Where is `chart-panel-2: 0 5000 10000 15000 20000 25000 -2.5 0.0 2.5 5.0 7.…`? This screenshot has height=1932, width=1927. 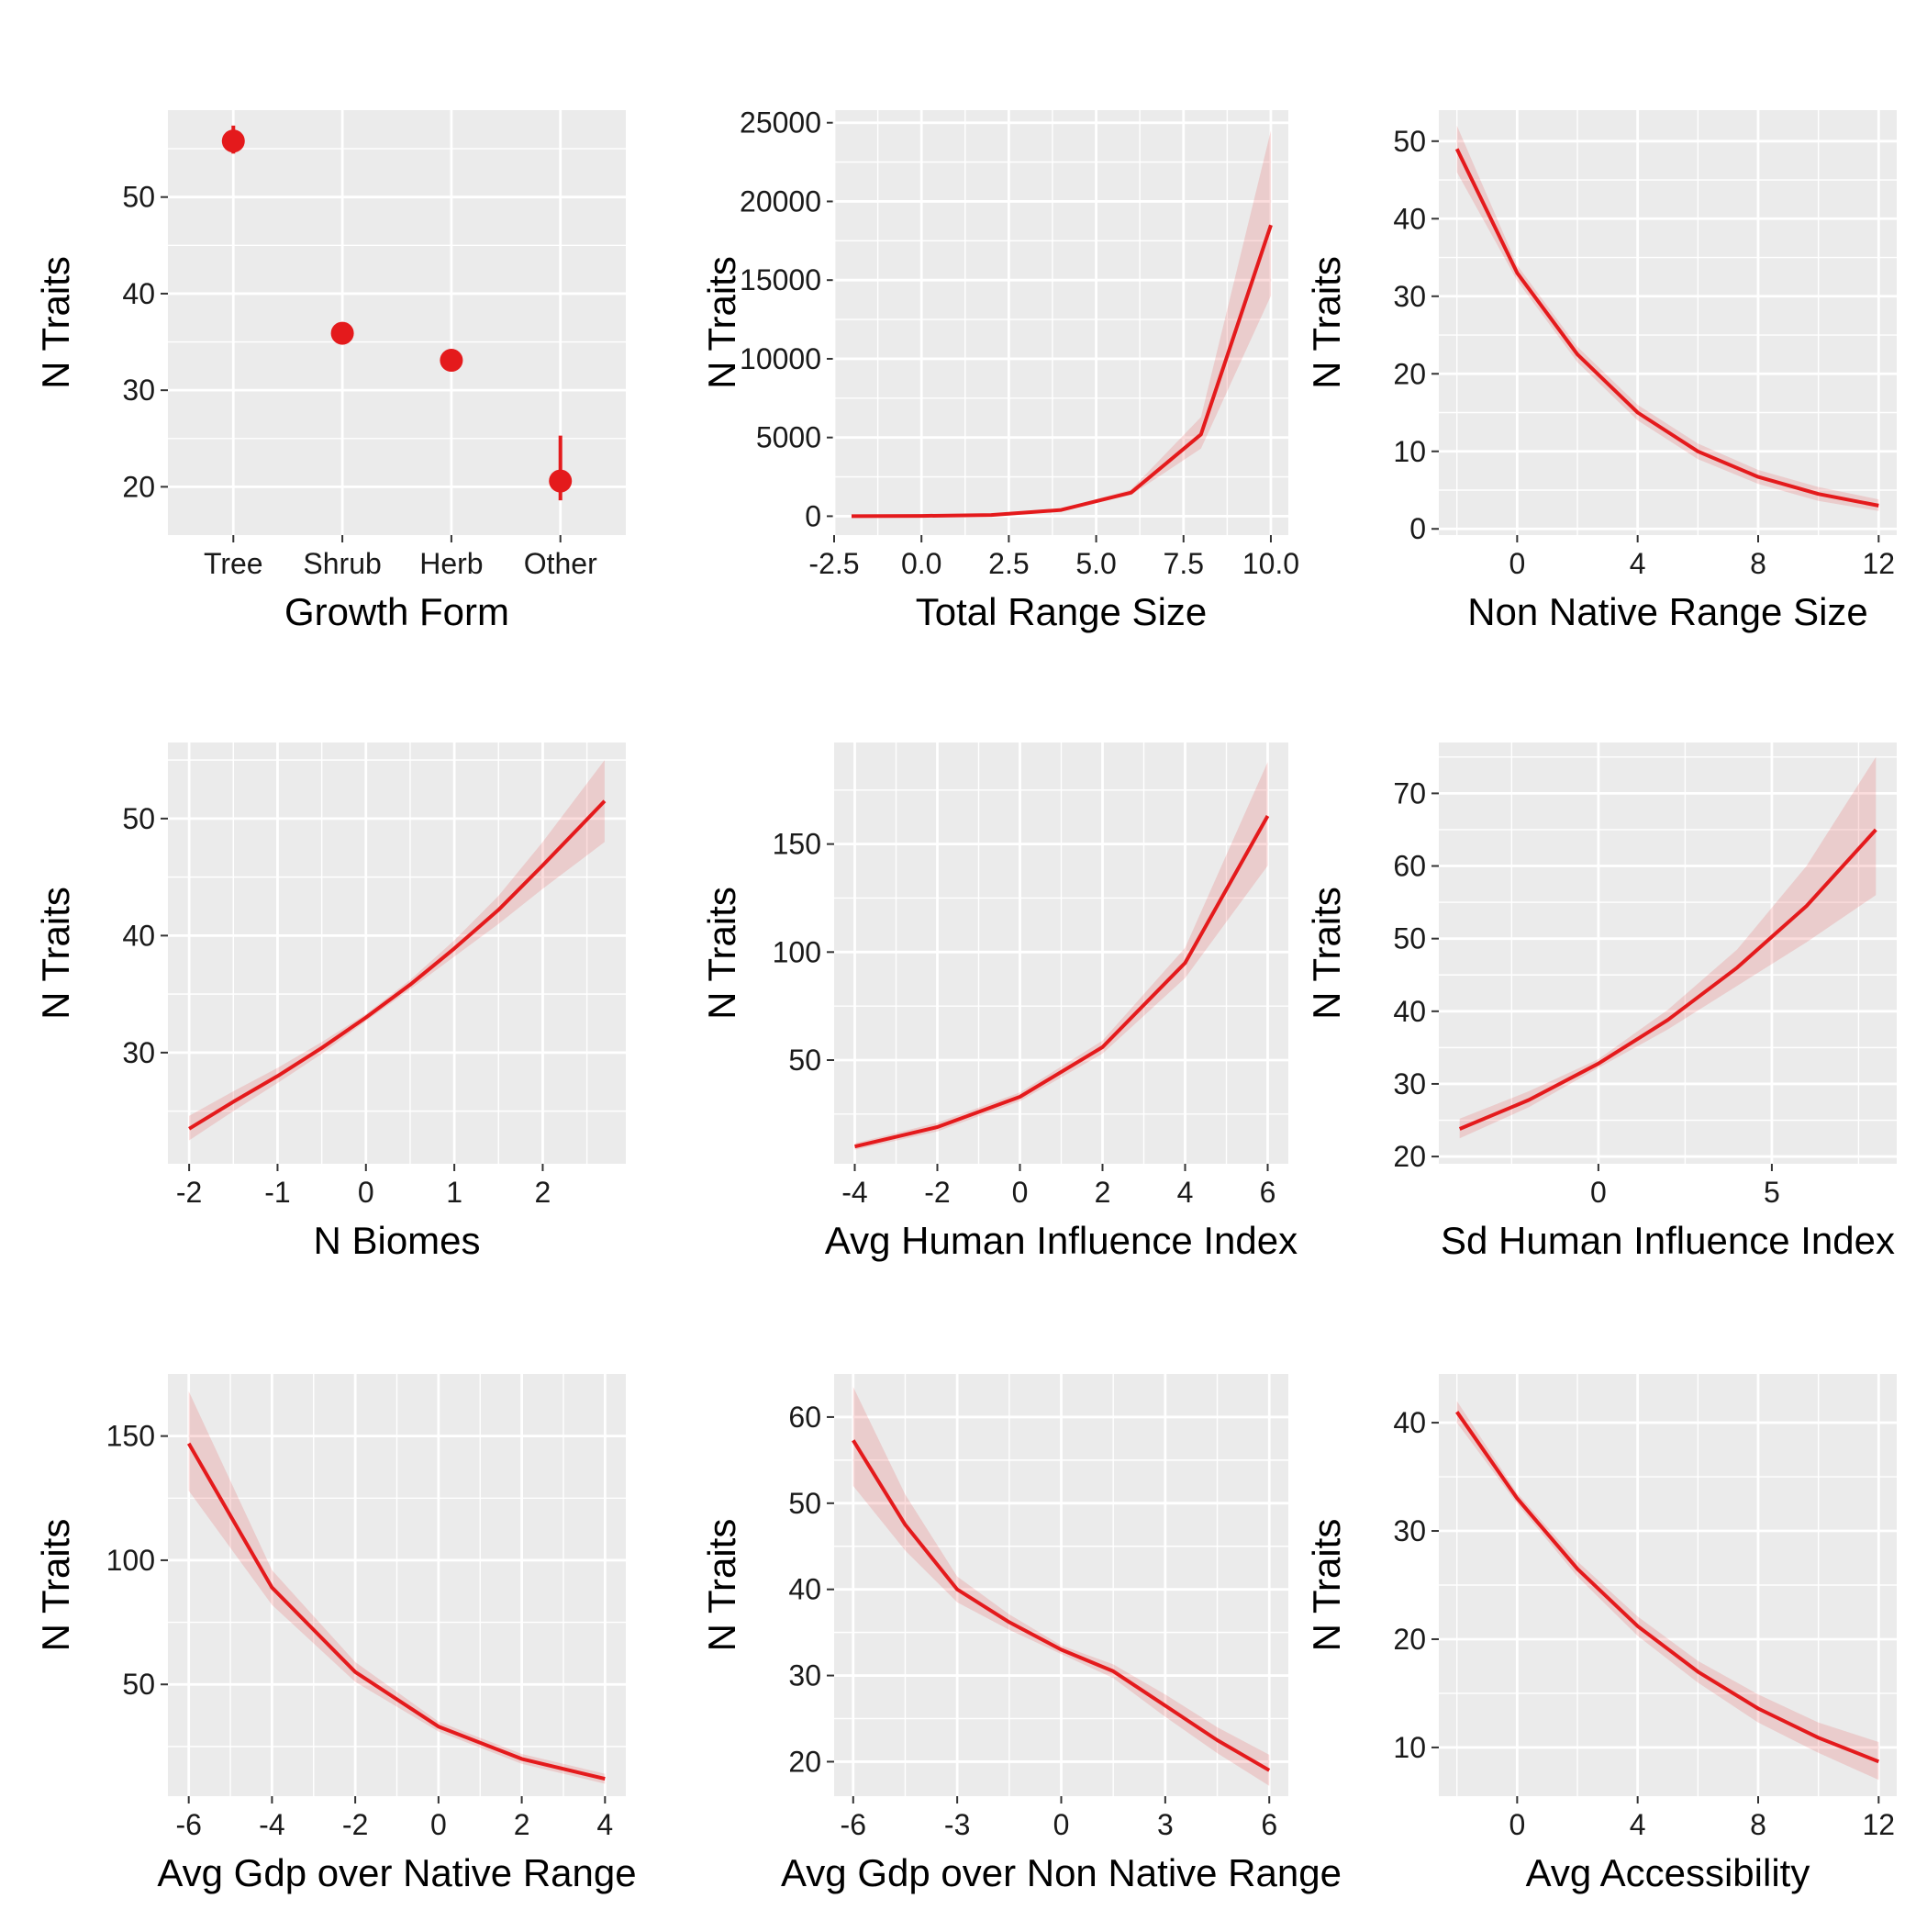 chart-panel-2: 0 5000 10000 15000 20000 25000 -2.5 0.0 2.5 5.0 7.… is located at coordinates (999, 369).